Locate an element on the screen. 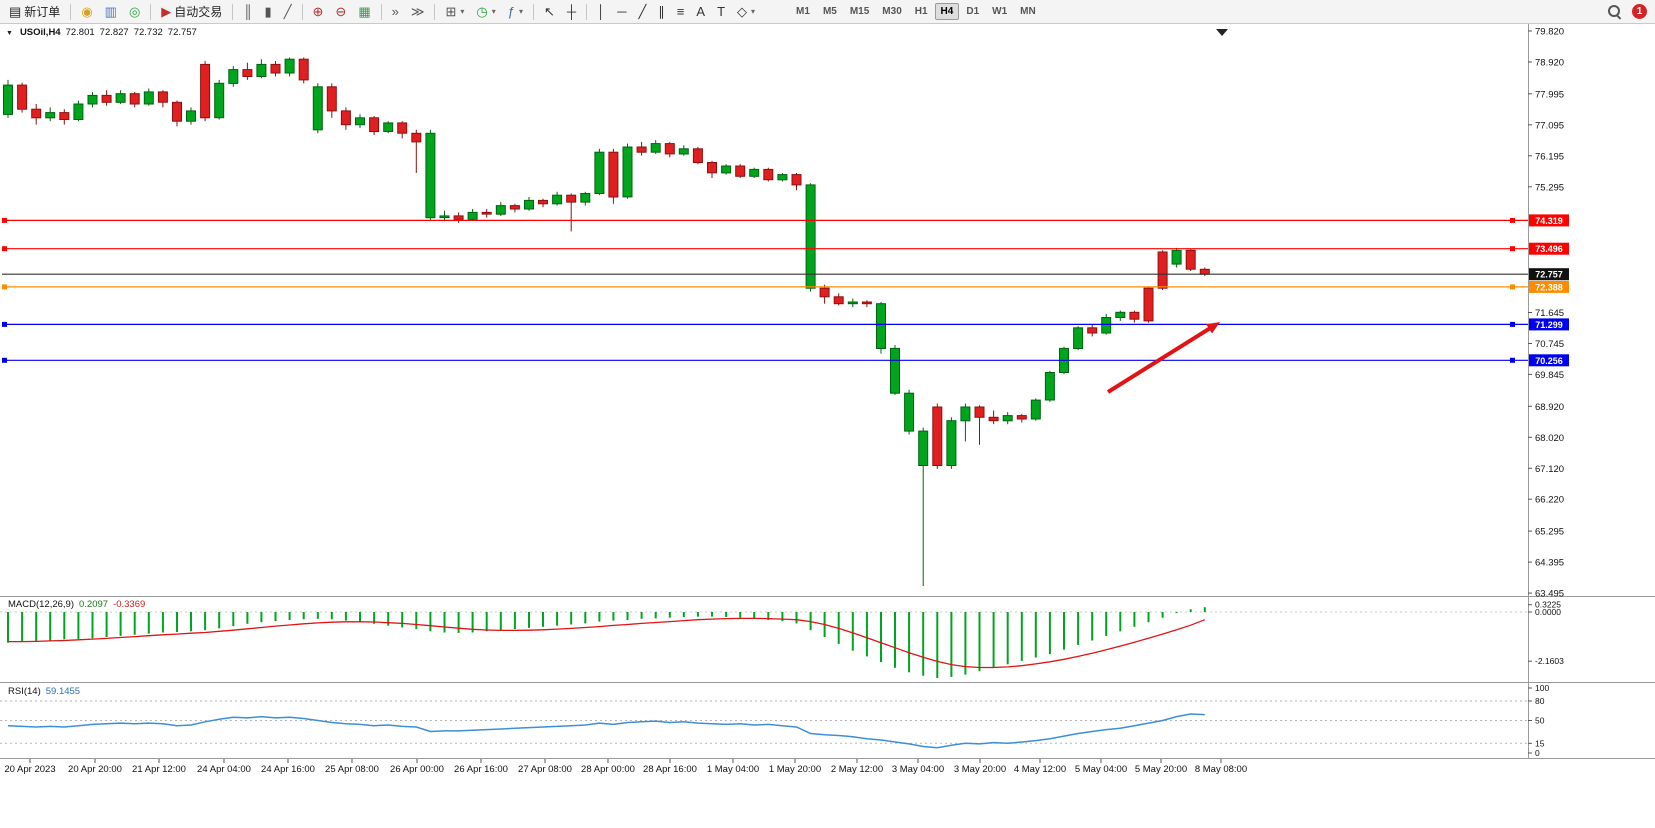 The width and height of the screenshot is (1655, 828). timeframe-group: M1 M5 M15 M30 H1 H4 D1 W1 MN is located at coordinates (916, 11).